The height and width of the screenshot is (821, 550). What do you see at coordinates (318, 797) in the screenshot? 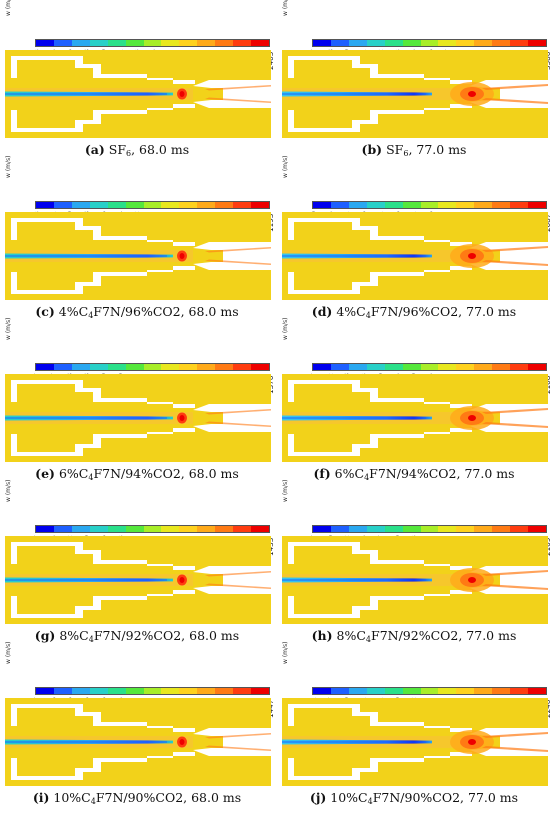
I see `caption-letter: (j)` at bounding box center [318, 797].